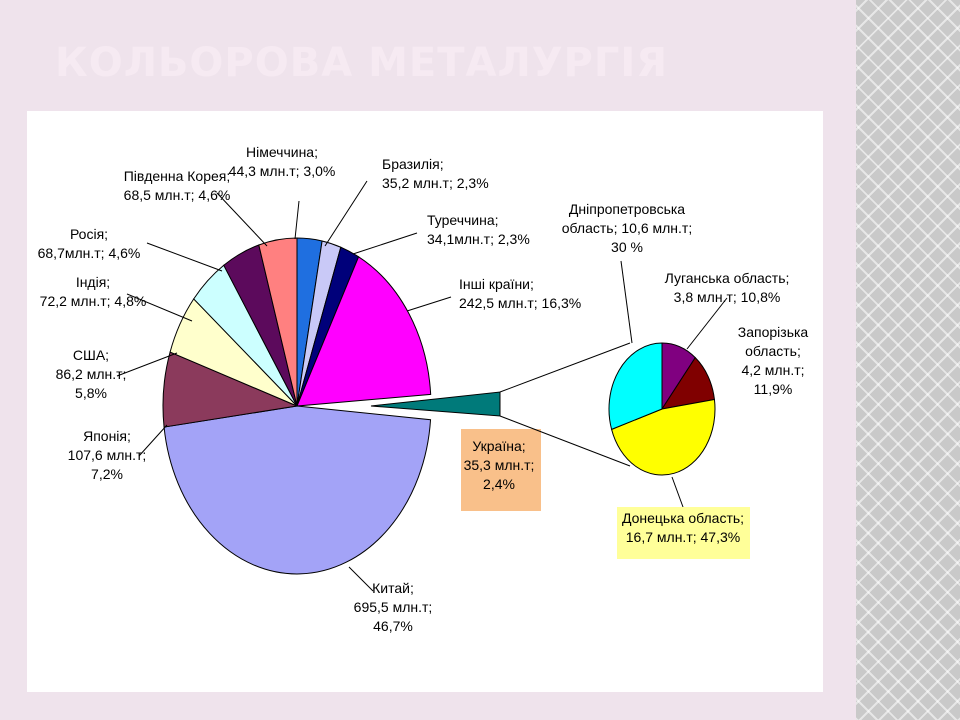 This screenshot has width=960, height=720. What do you see at coordinates (177, 185) in the screenshot?
I see `pie-label-південна-корея: Південна Корея; 68,5 млн.т; 4,6%` at bounding box center [177, 185].